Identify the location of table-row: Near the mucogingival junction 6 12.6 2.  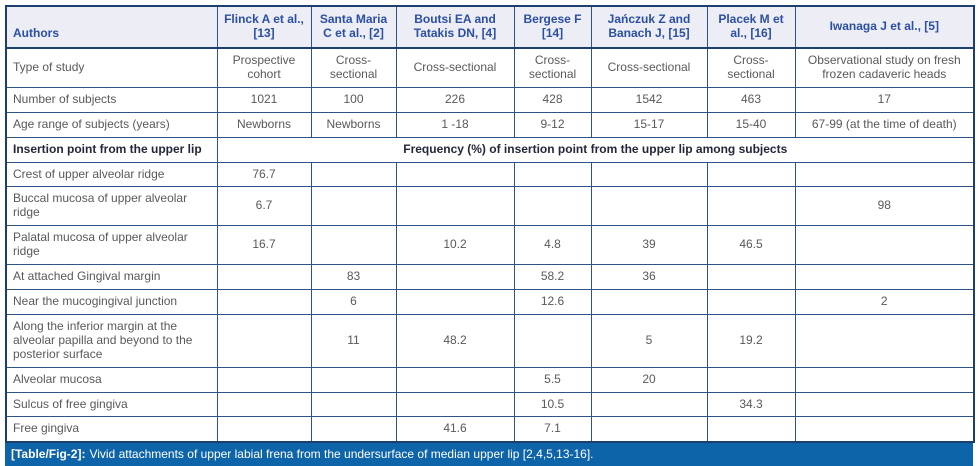
(490, 301).